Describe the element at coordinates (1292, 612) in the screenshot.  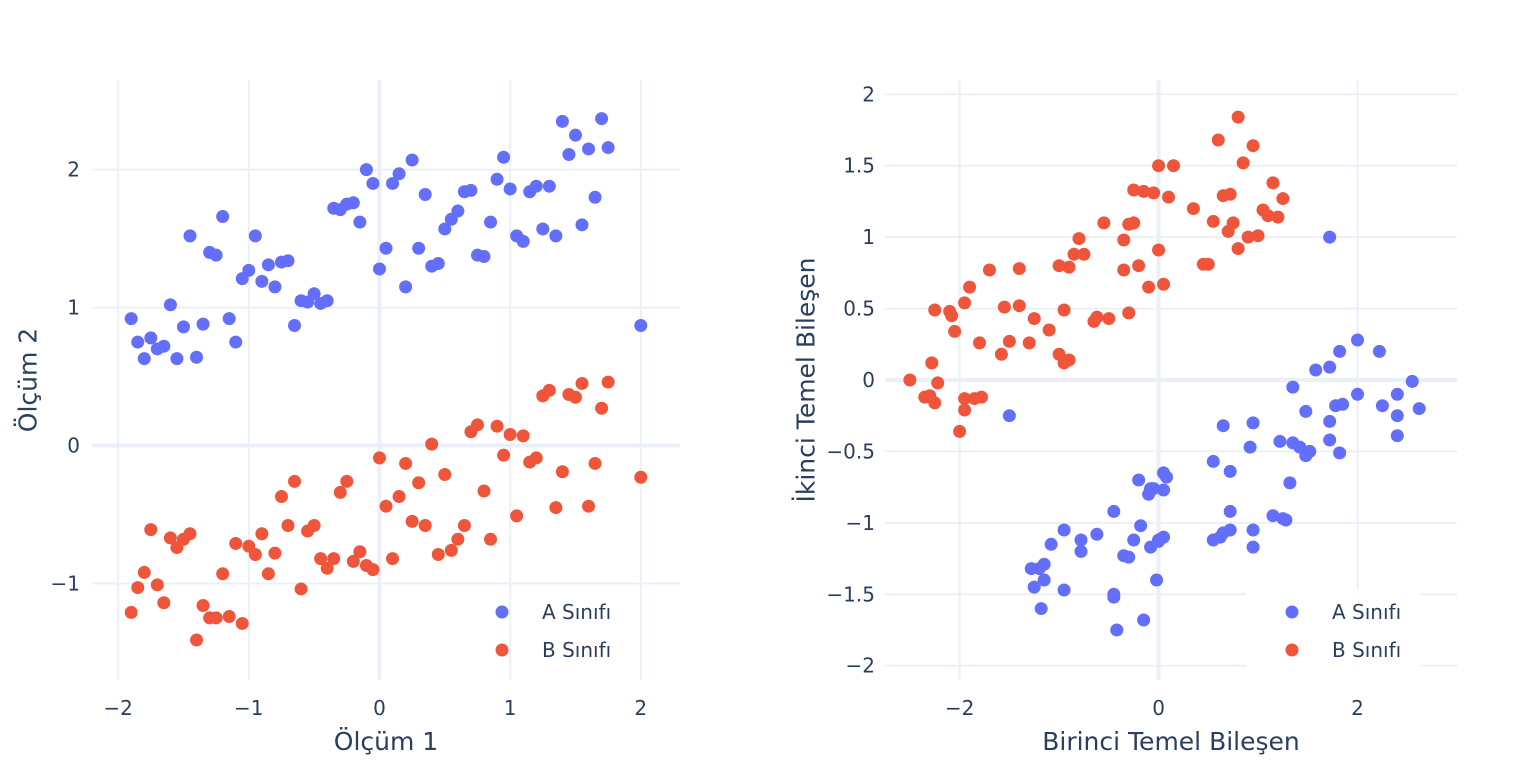
I see `legend-marker` at that location.